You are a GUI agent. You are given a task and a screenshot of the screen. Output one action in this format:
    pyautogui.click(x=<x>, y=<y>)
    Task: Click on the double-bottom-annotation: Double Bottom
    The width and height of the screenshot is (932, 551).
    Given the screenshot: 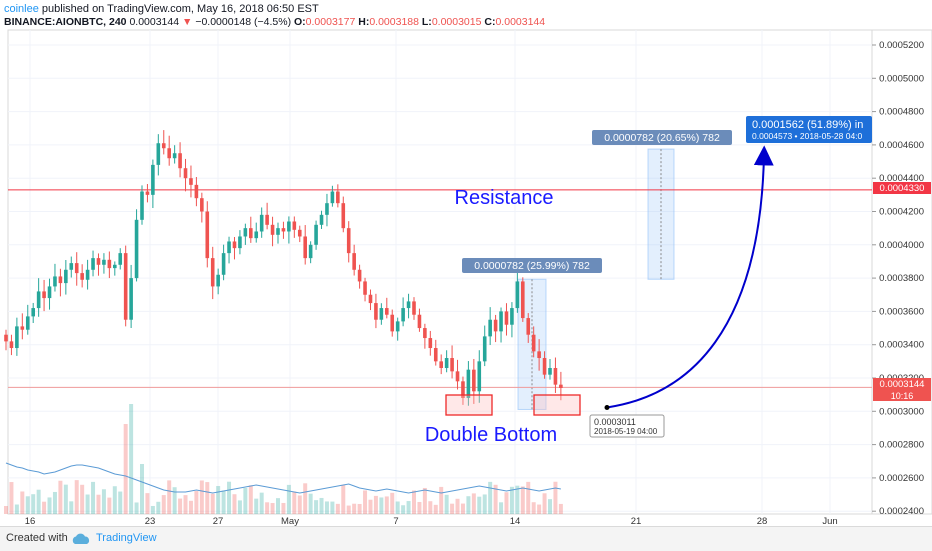 What is the action you would take?
    pyautogui.click(x=491, y=435)
    